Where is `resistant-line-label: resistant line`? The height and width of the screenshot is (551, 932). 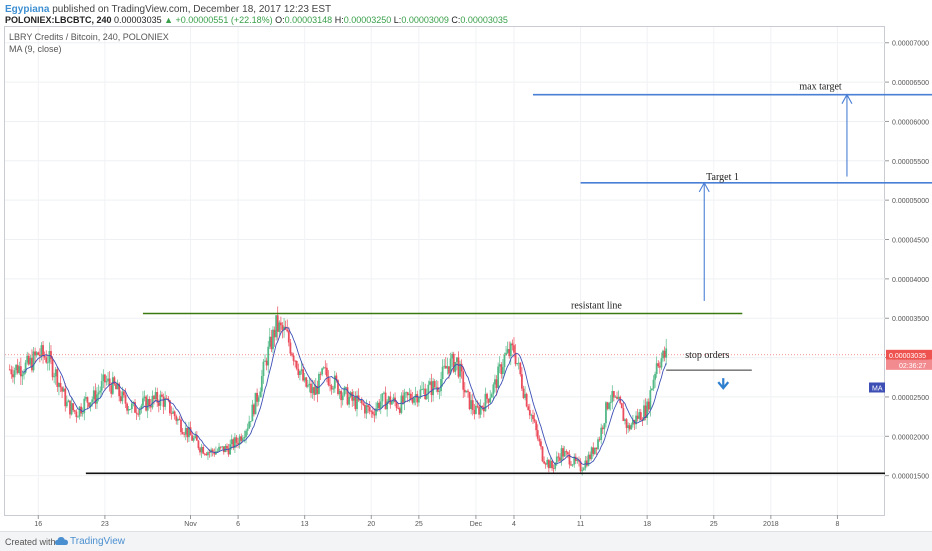
resistant-line-label: resistant line is located at coordinates (596, 306).